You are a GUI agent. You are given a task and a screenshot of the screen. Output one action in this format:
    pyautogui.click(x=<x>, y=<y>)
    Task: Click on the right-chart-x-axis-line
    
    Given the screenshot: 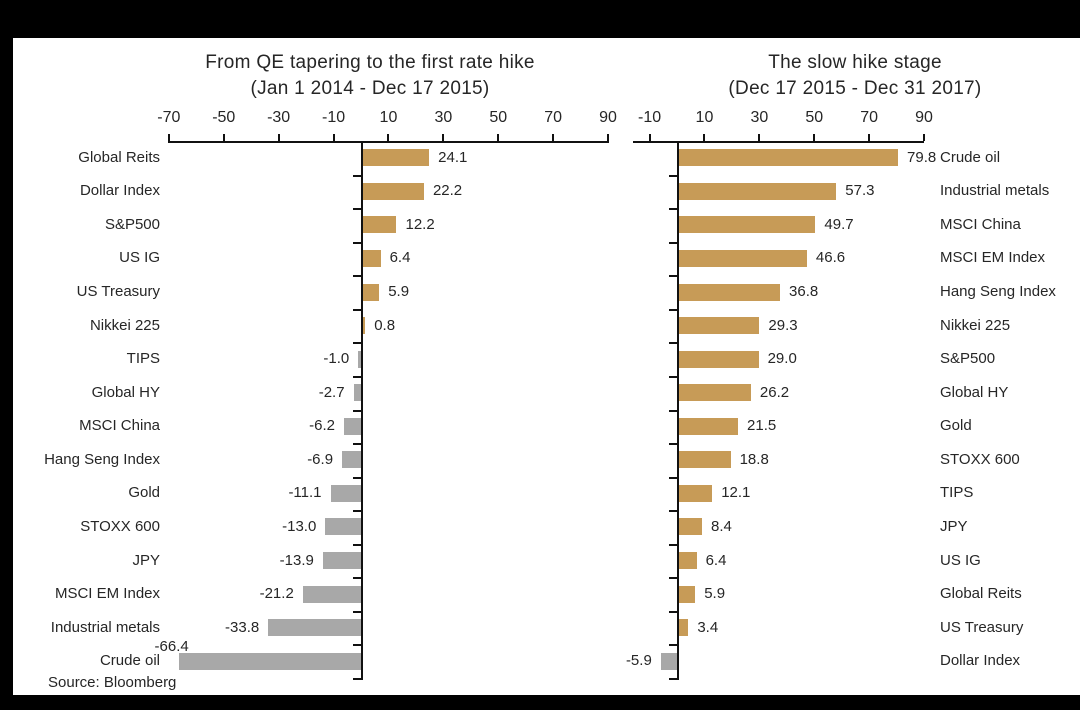 What is the action you would take?
    pyautogui.click(x=778, y=142)
    